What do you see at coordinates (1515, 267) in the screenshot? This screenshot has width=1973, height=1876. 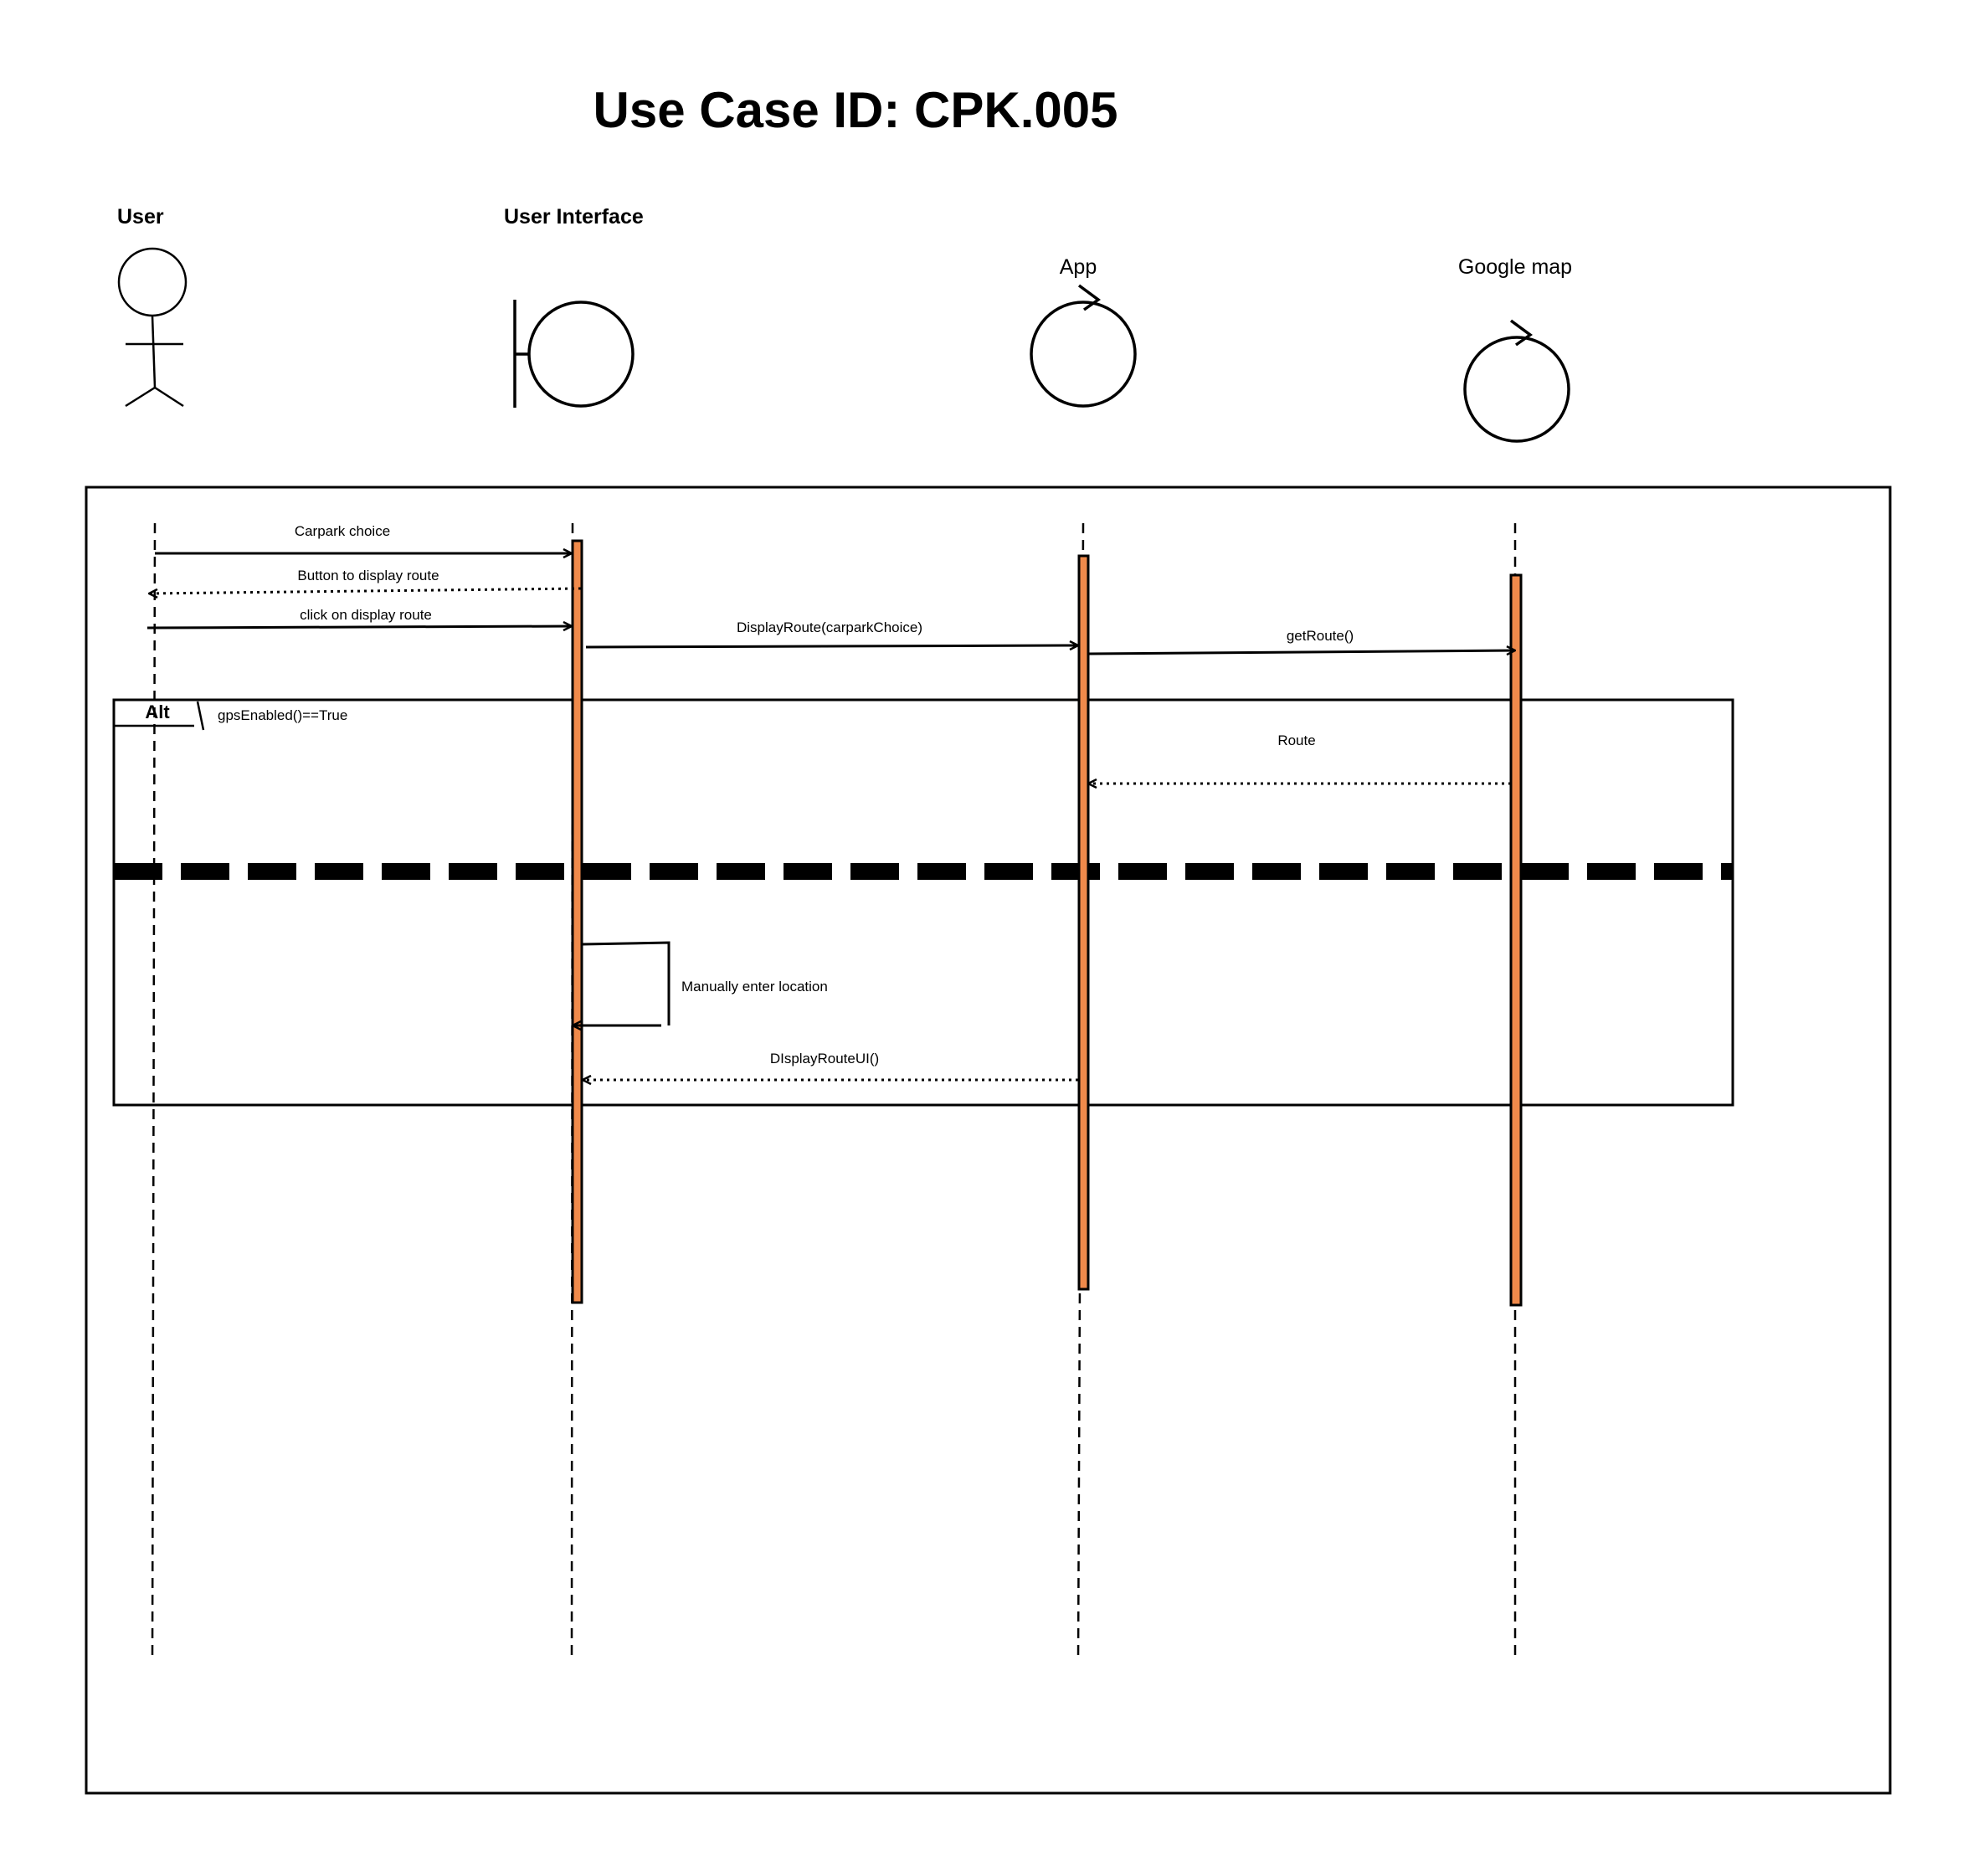 I see `participant-label-map: Google map` at bounding box center [1515, 267].